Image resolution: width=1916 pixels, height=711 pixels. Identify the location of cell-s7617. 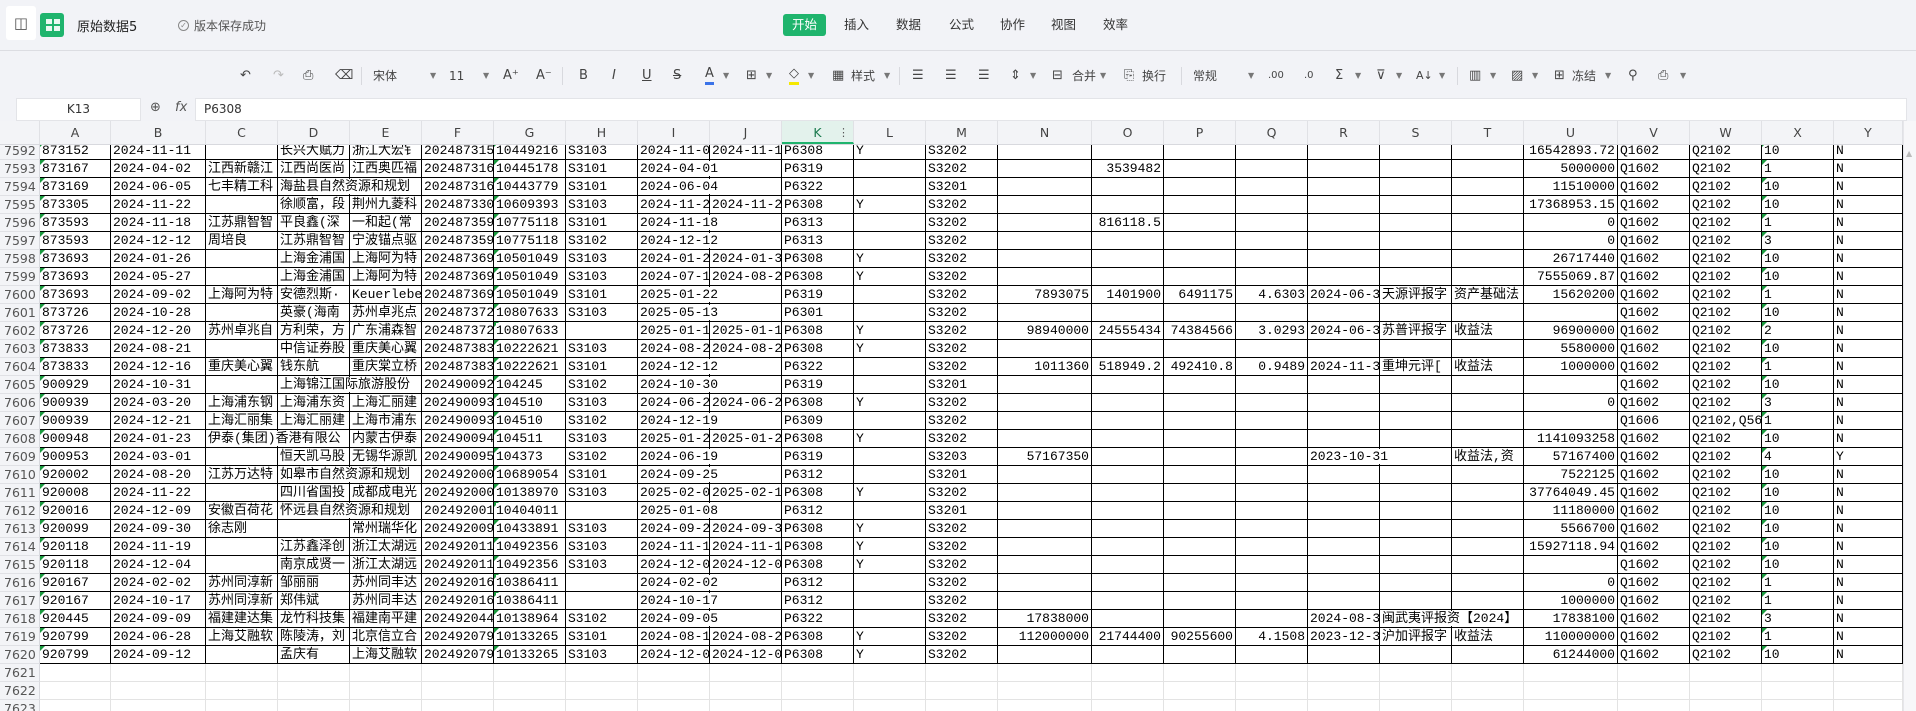
(1416, 601).